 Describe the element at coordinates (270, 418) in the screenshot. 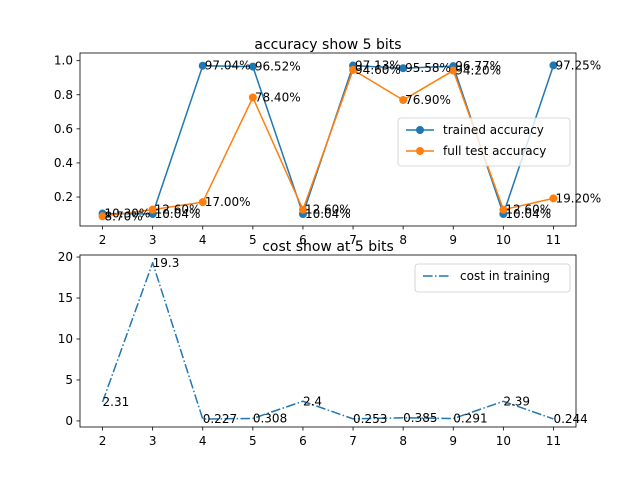

I see `cost-data-label: 0.308` at that location.